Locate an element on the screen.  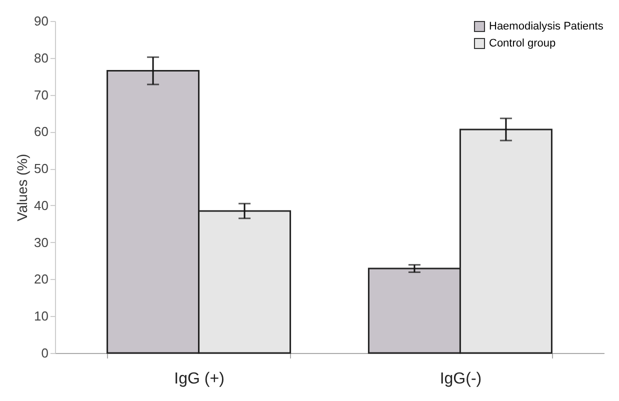
legend-label: Control group is located at coordinates (522, 44).